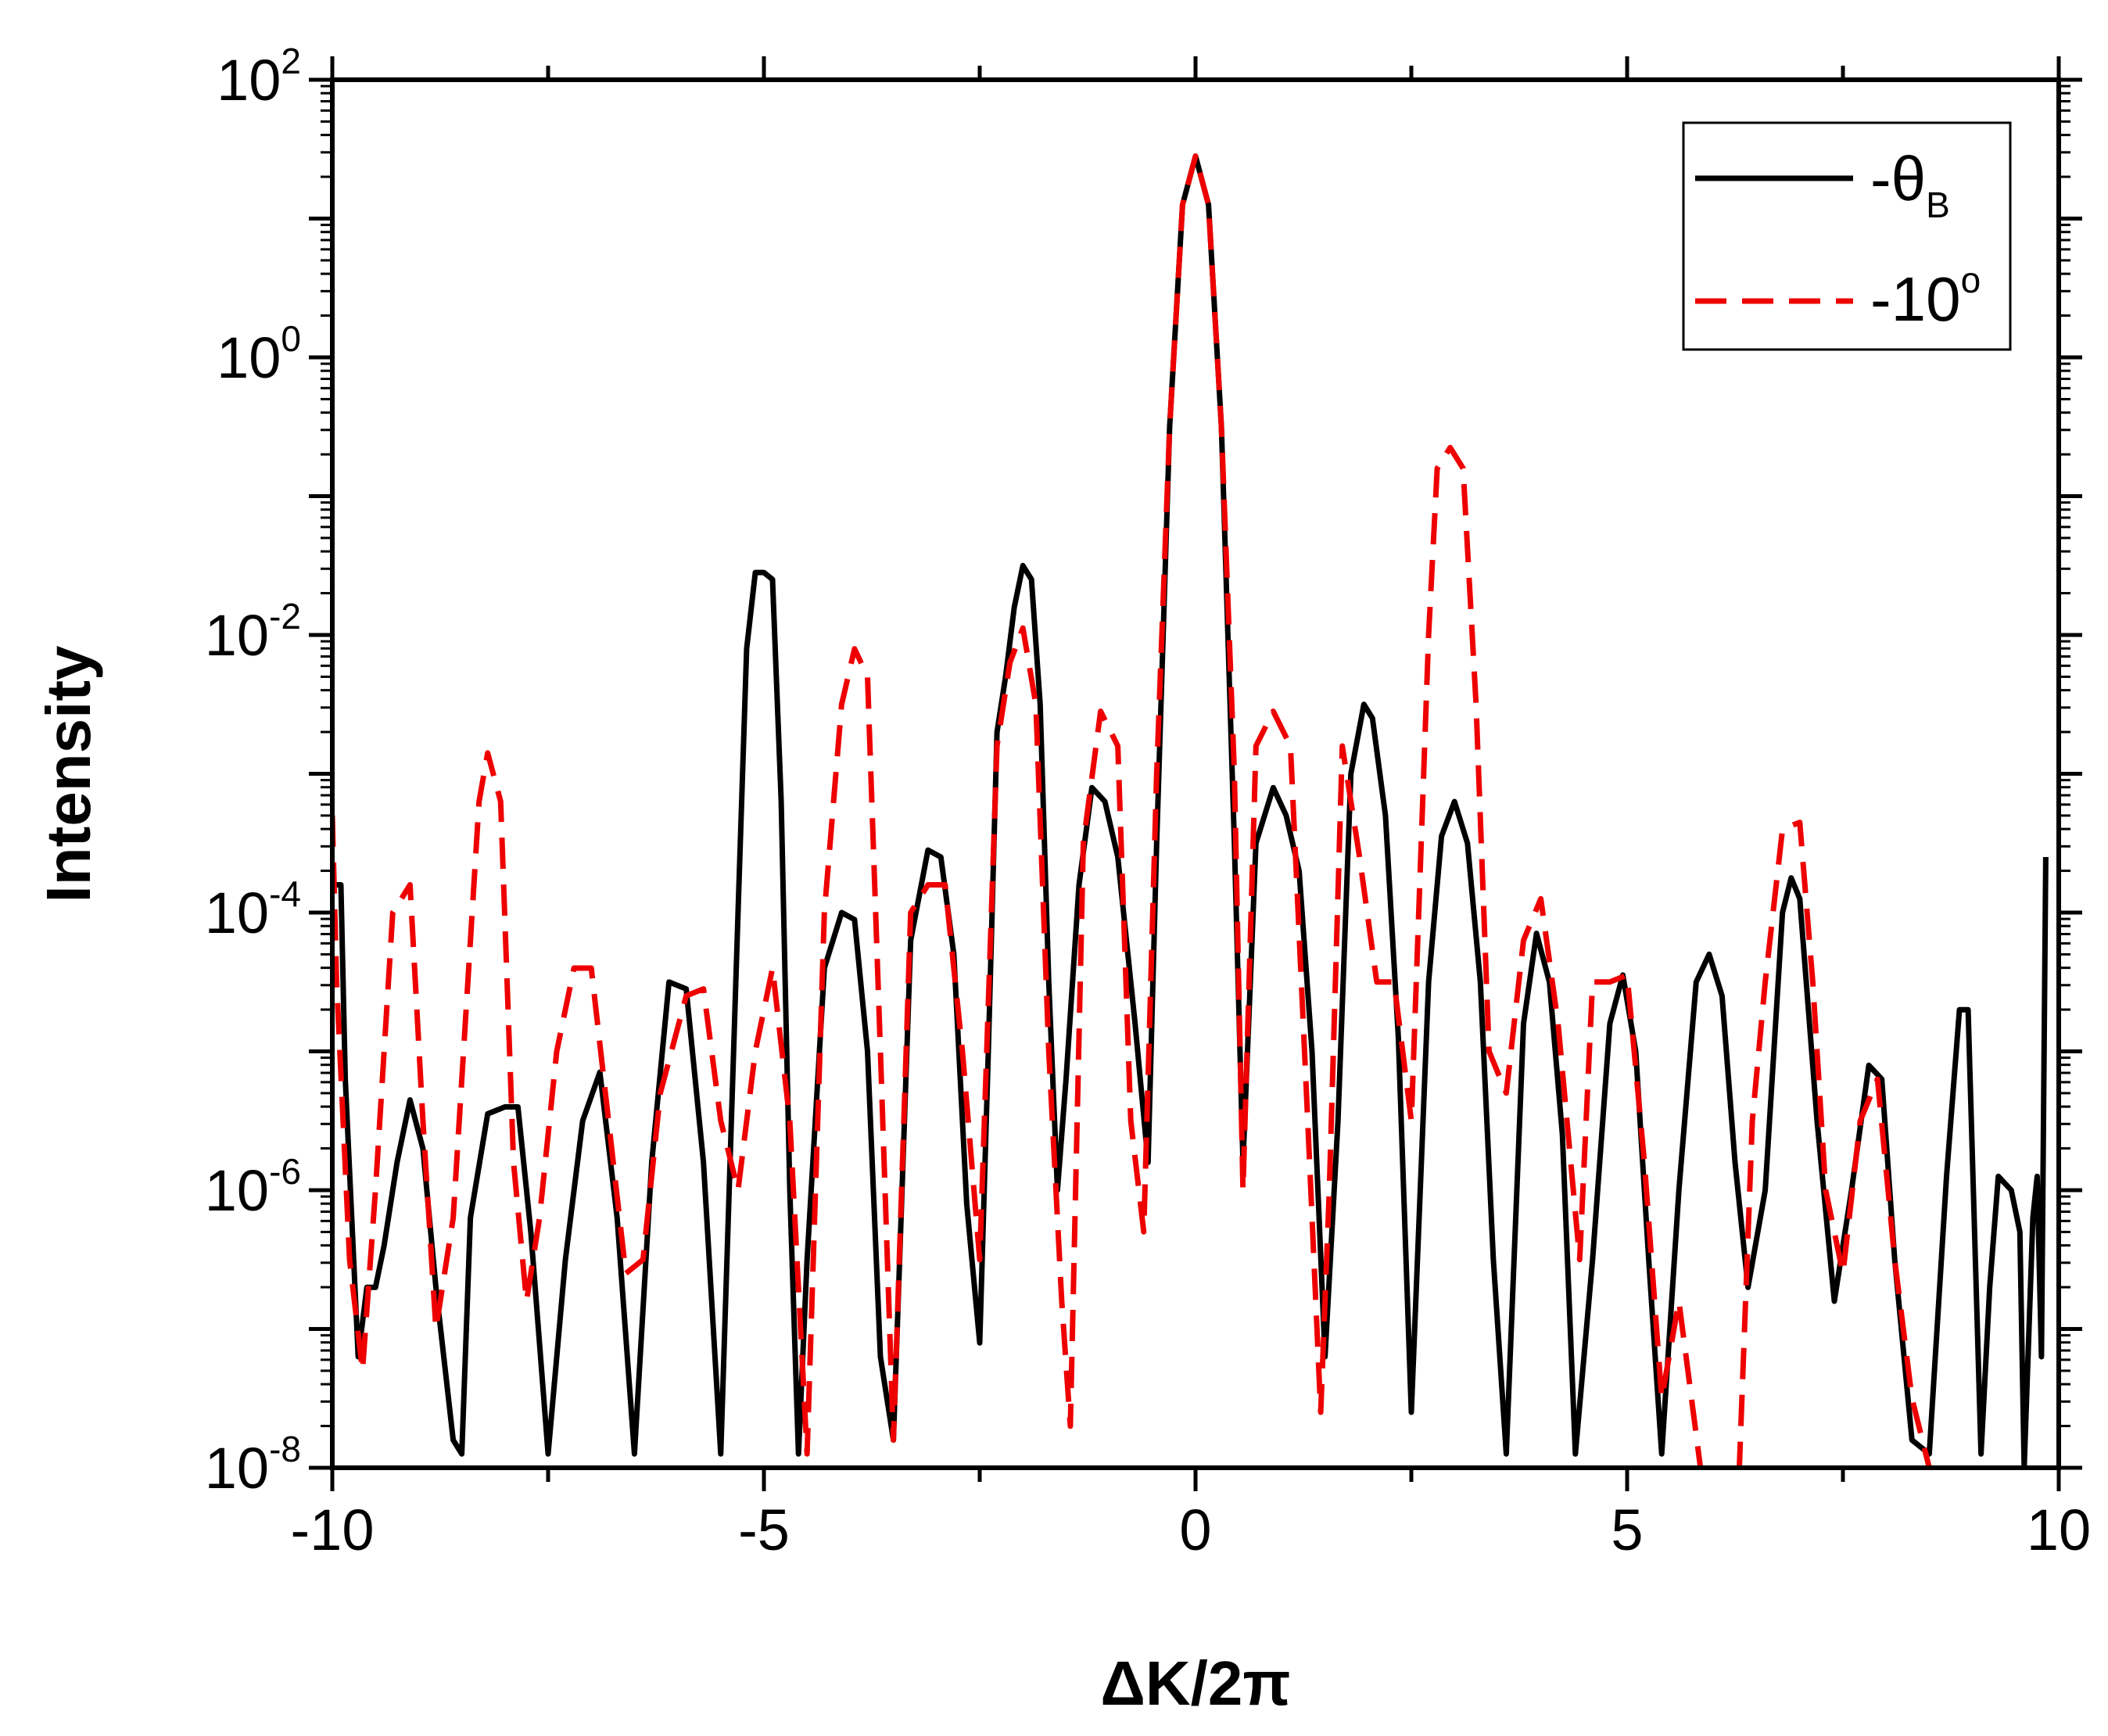  I want to click on legend-label-theta-b-sub: B, so click(1938, 205).